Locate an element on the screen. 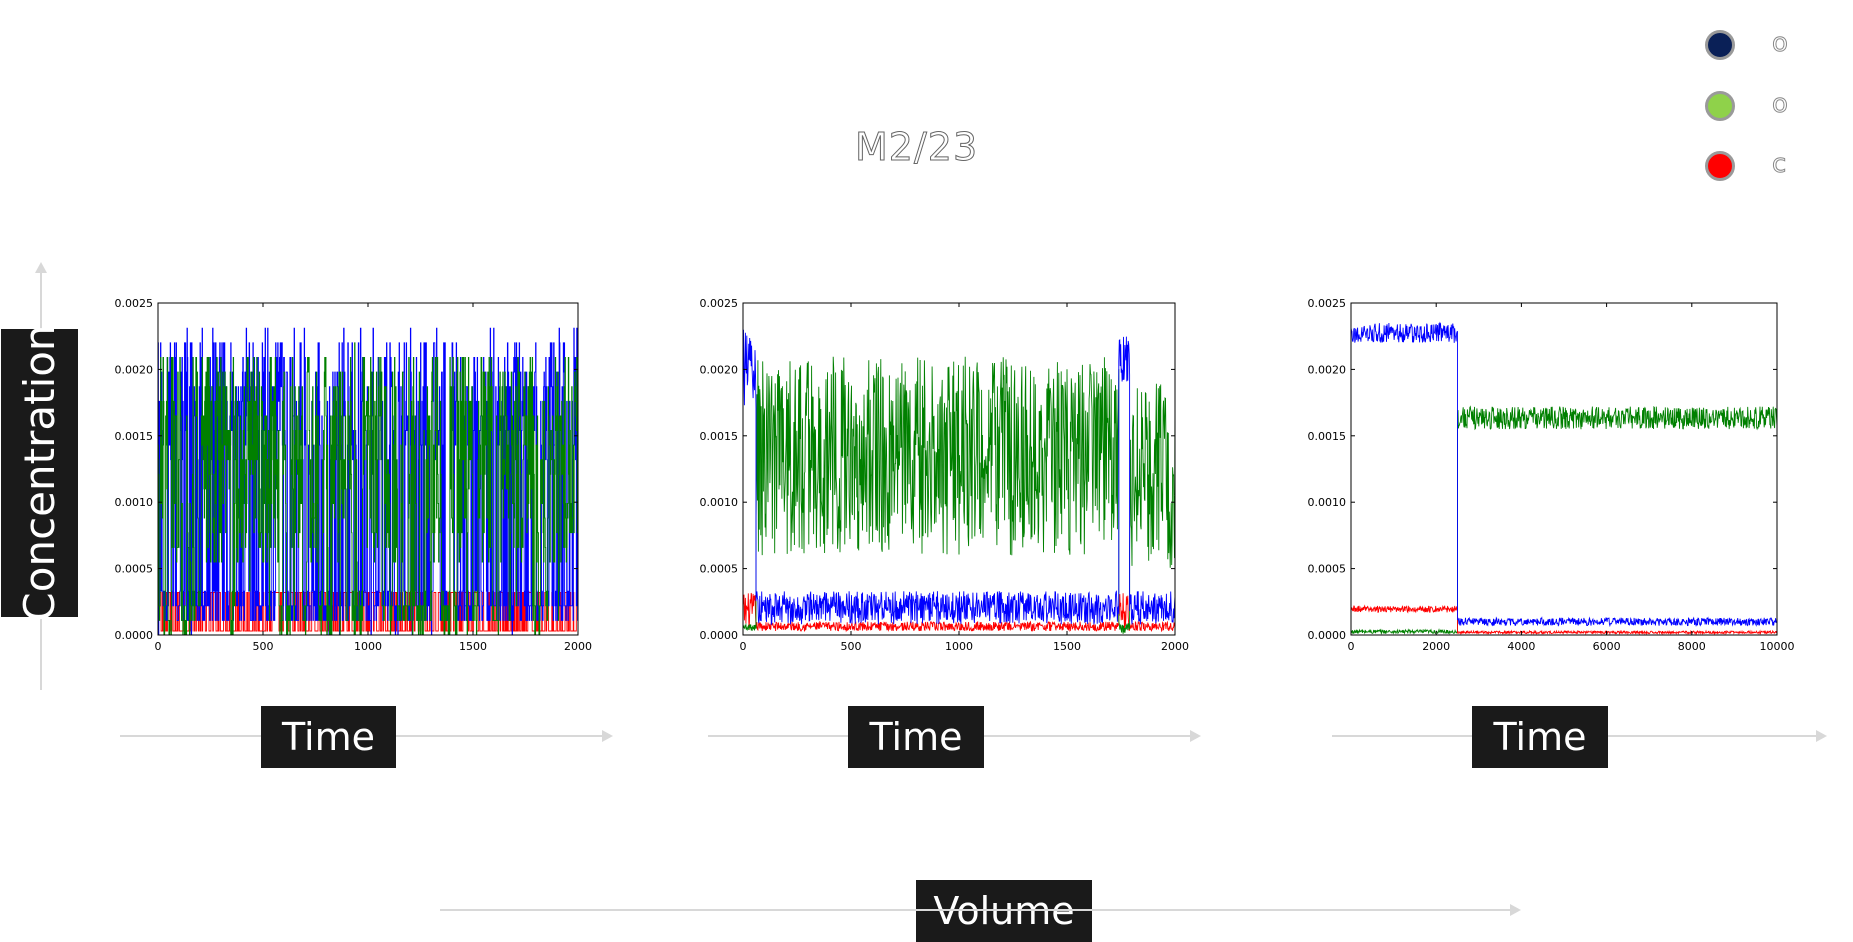 This screenshot has height=942, width=1853. legend-item-1: o is located at coordinates (1765, 49).